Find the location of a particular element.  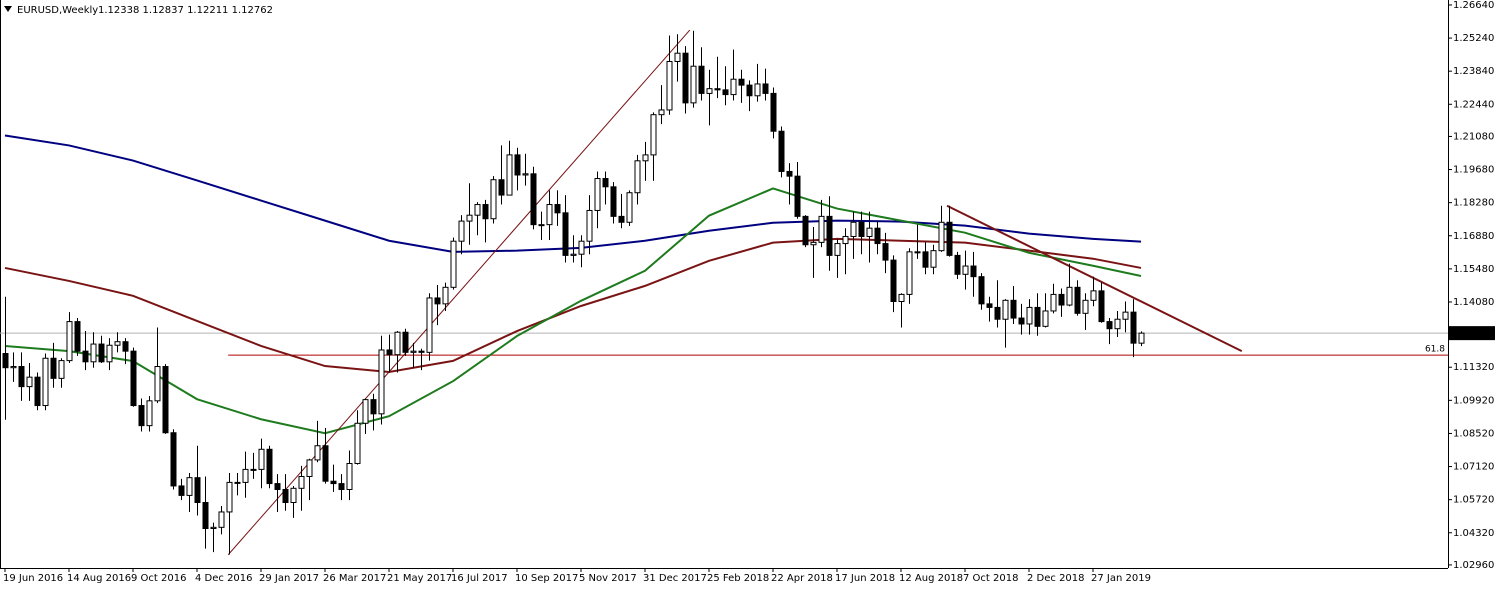

price-tag-label: 1.12762 is located at coordinates (1473, 333).